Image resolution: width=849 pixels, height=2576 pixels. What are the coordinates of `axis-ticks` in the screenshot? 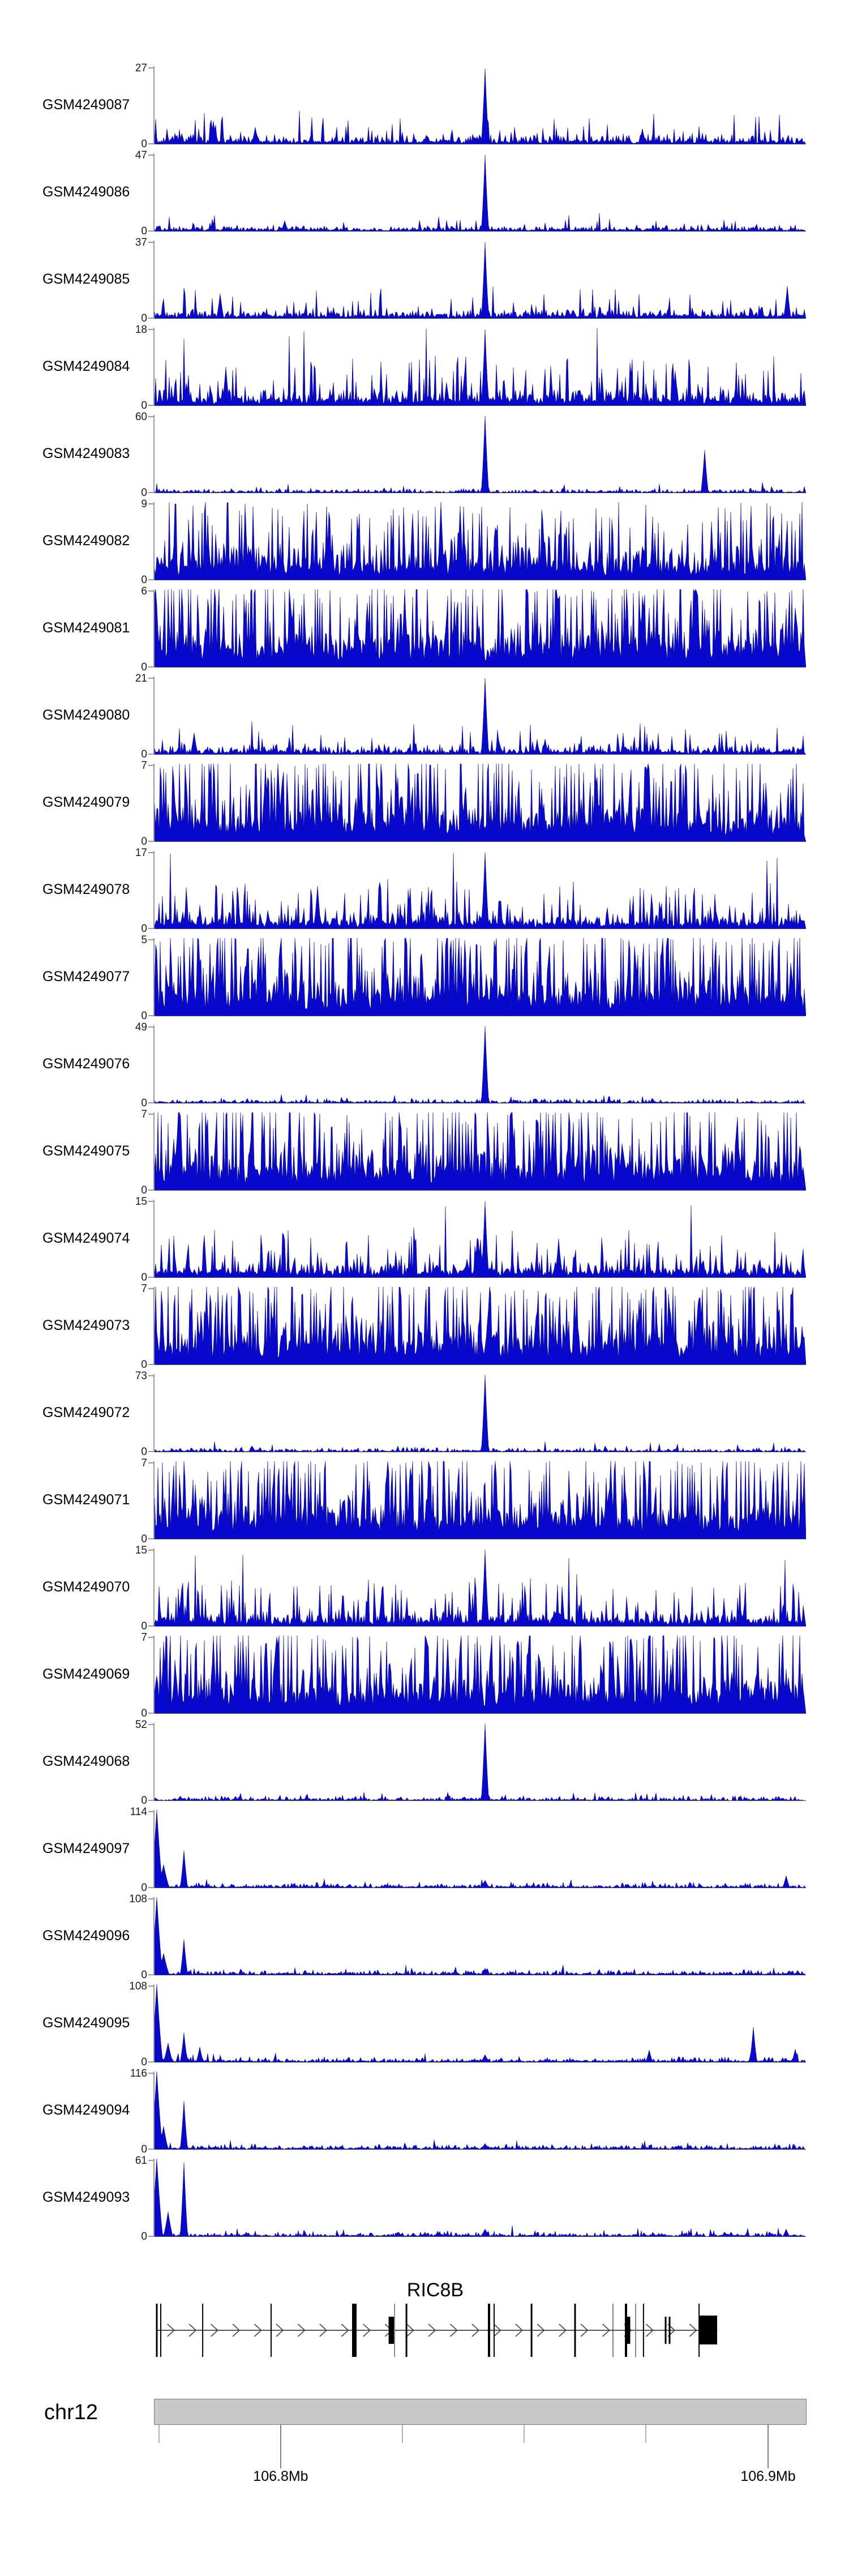 It's located at (463, 2446).